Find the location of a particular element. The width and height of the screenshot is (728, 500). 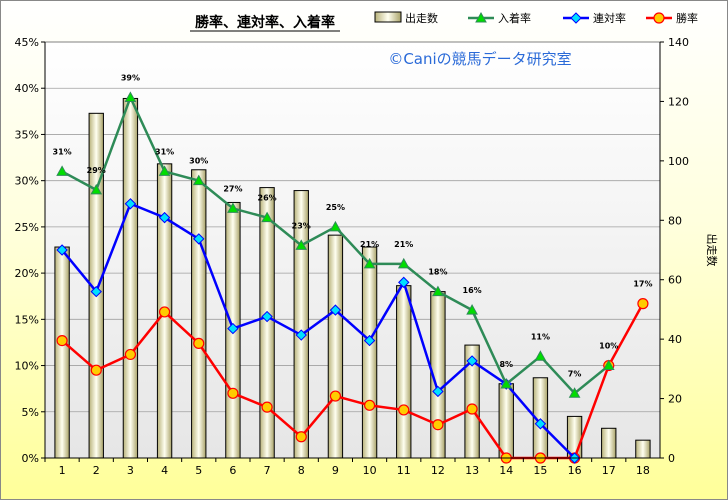

legend-label: 出走数 is located at coordinates (421, 18).